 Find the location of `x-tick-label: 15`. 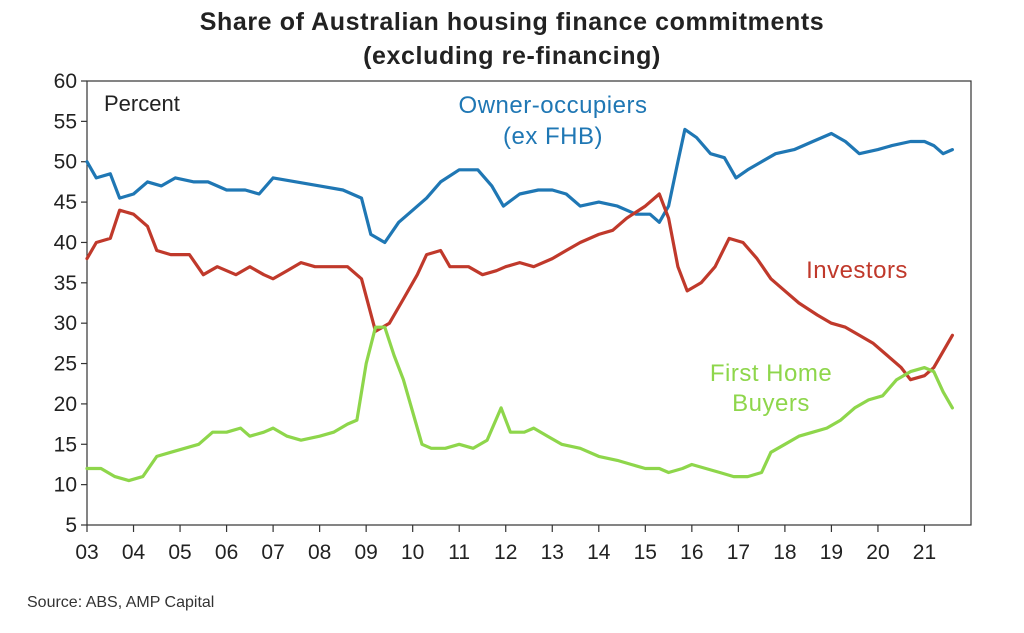

x-tick-label: 15 is located at coordinates (645, 552).